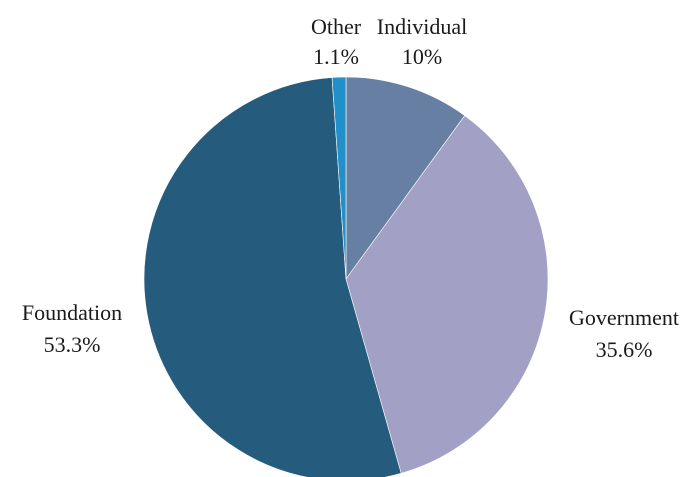 This screenshot has width=690, height=477. Describe the element at coordinates (624, 317) in the screenshot. I see `slice-label-government: Government` at that location.